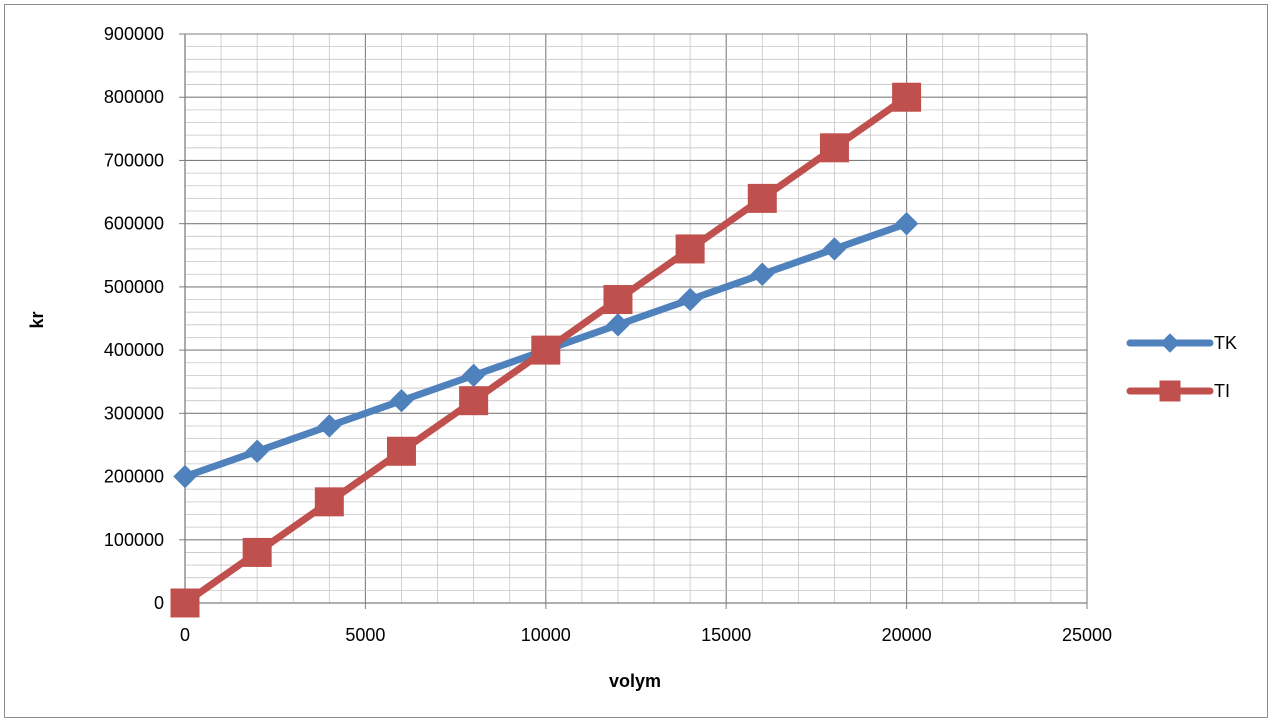 Image resolution: width=1274 pixels, height=724 pixels. I want to click on y-tick-label: 200000, so click(134, 477).